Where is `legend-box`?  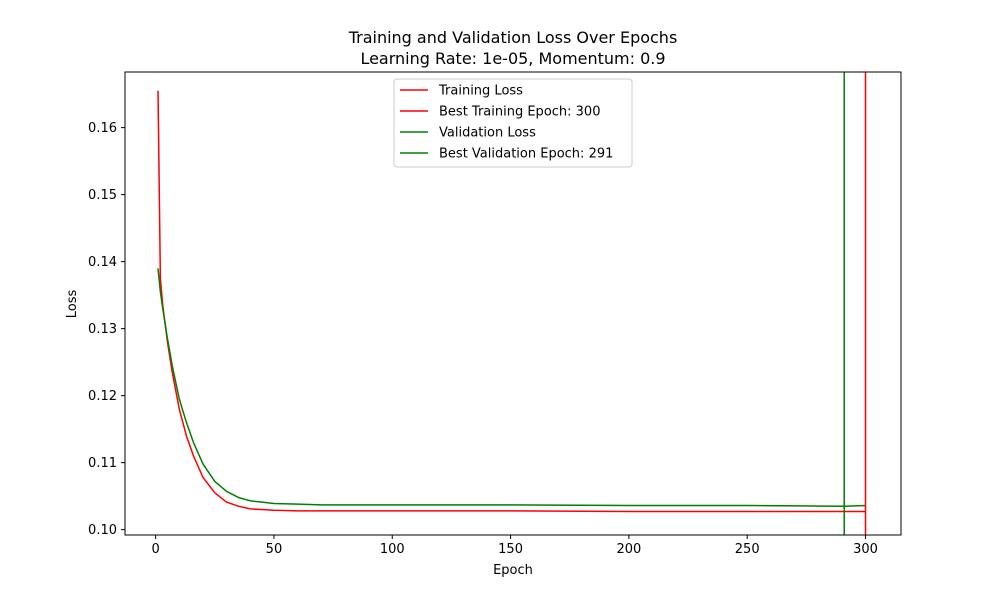
legend-box is located at coordinates (513, 123).